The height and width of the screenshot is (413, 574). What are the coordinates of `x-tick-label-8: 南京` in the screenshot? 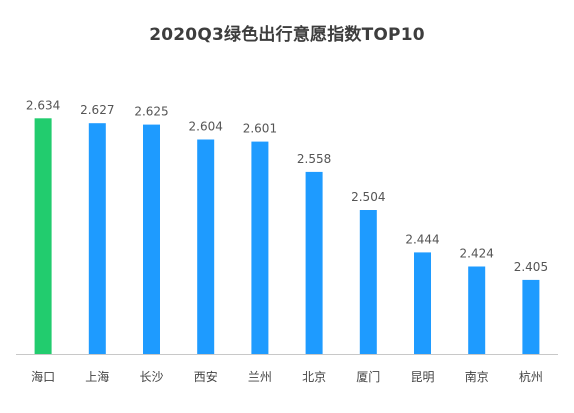 It's located at (477, 376).